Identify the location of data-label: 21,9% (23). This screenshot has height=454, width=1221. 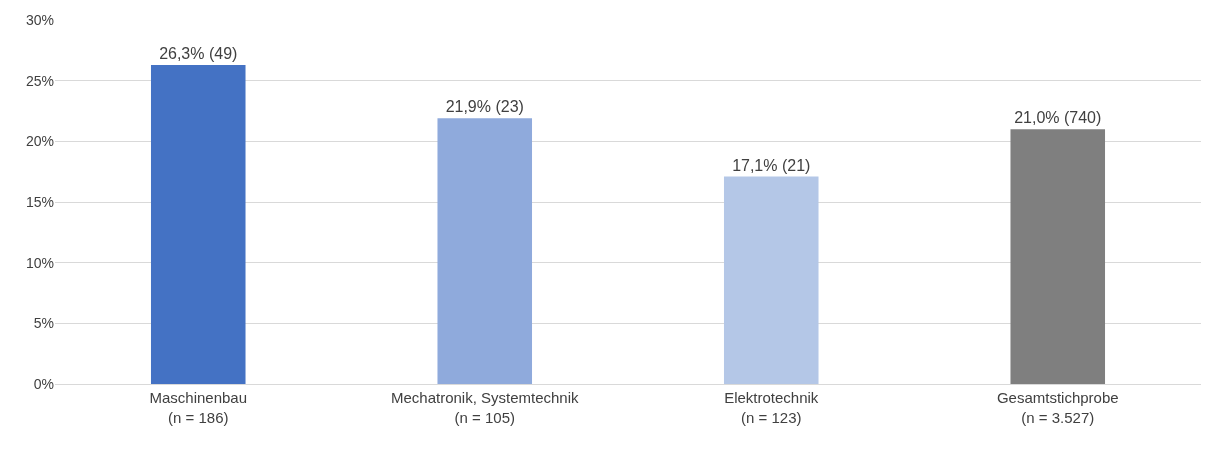
(484, 107).